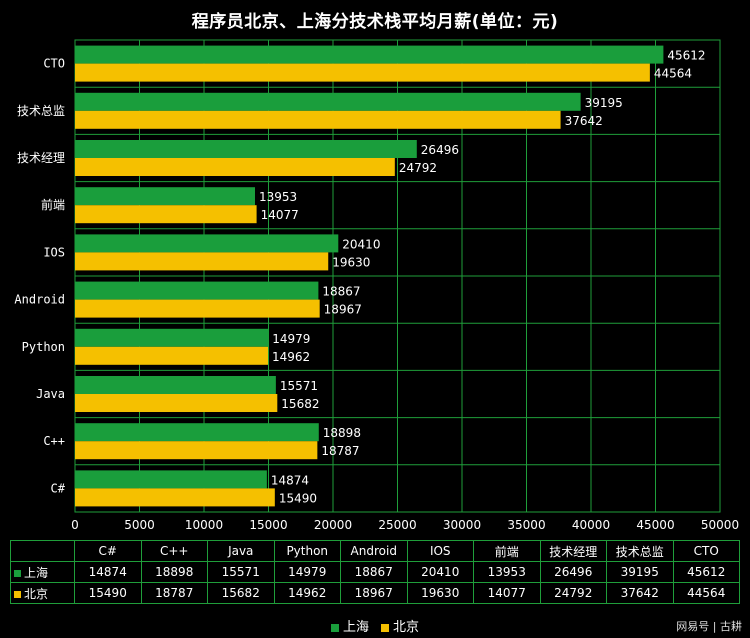 Image resolution: width=750 pixels, height=638 pixels. I want to click on data-label: 19630, so click(351, 262).